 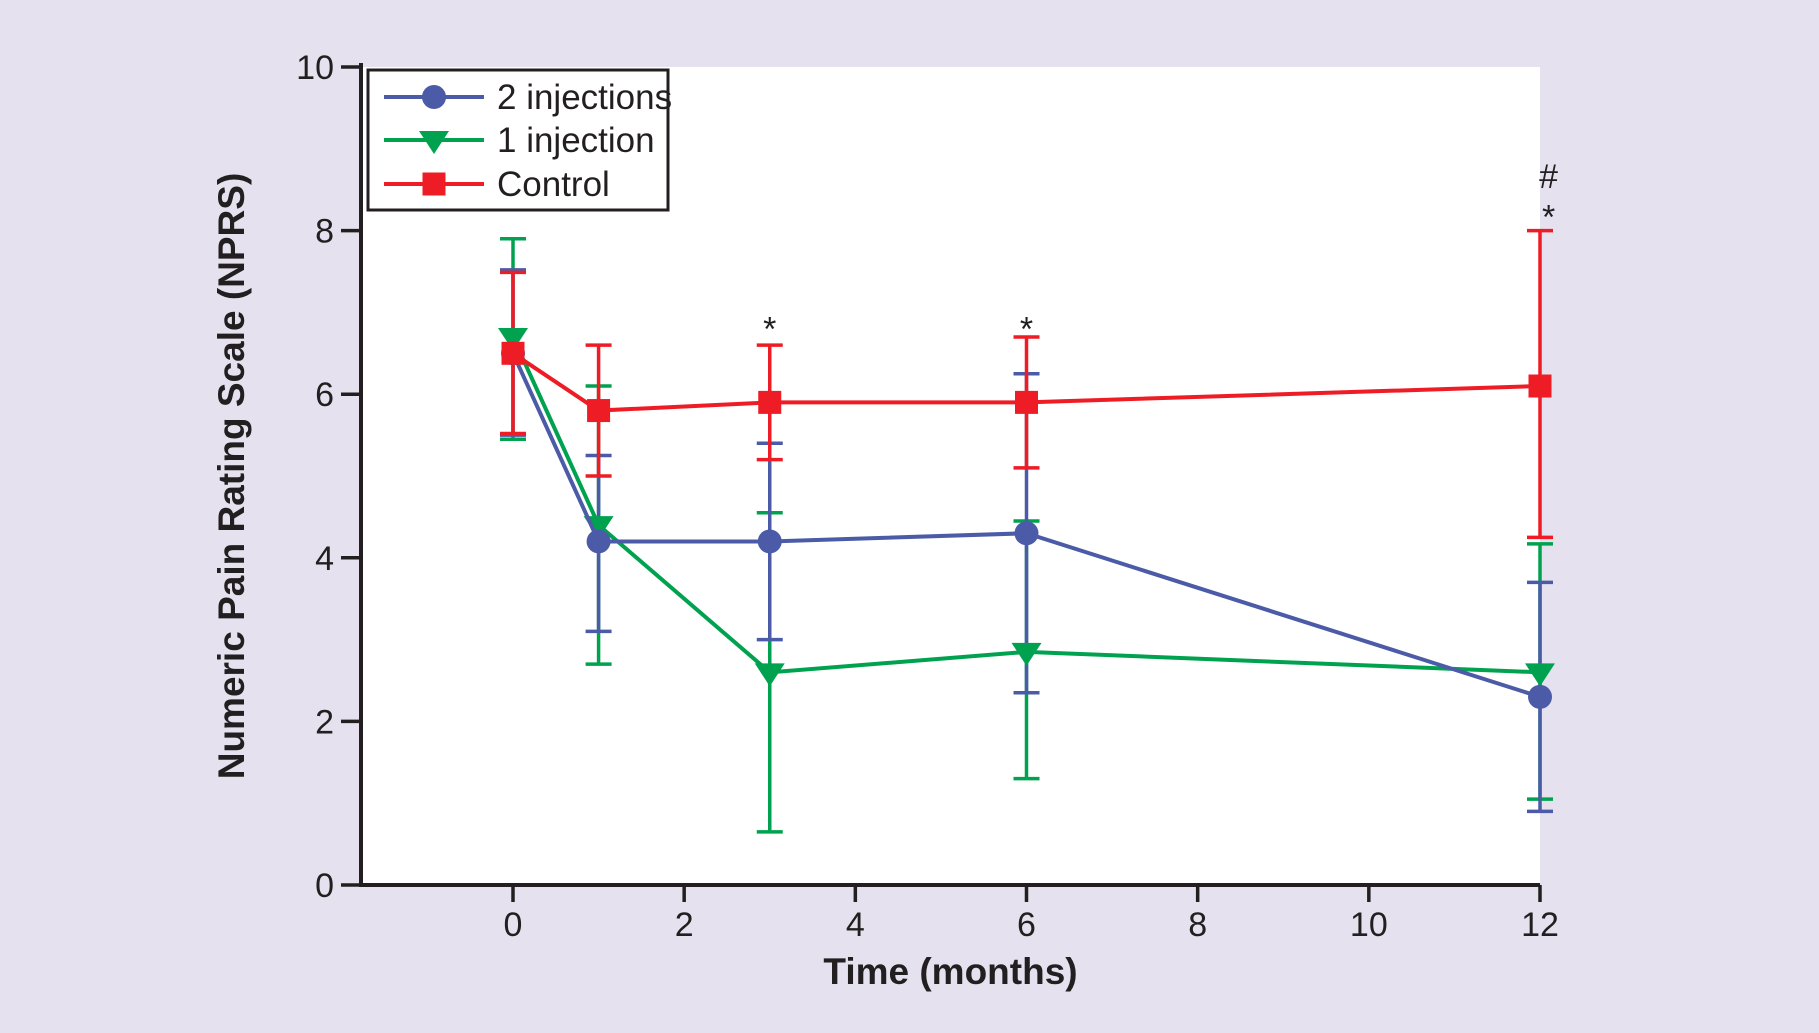 What do you see at coordinates (324, 559) in the screenshot?
I see `y-tick-label: 4` at bounding box center [324, 559].